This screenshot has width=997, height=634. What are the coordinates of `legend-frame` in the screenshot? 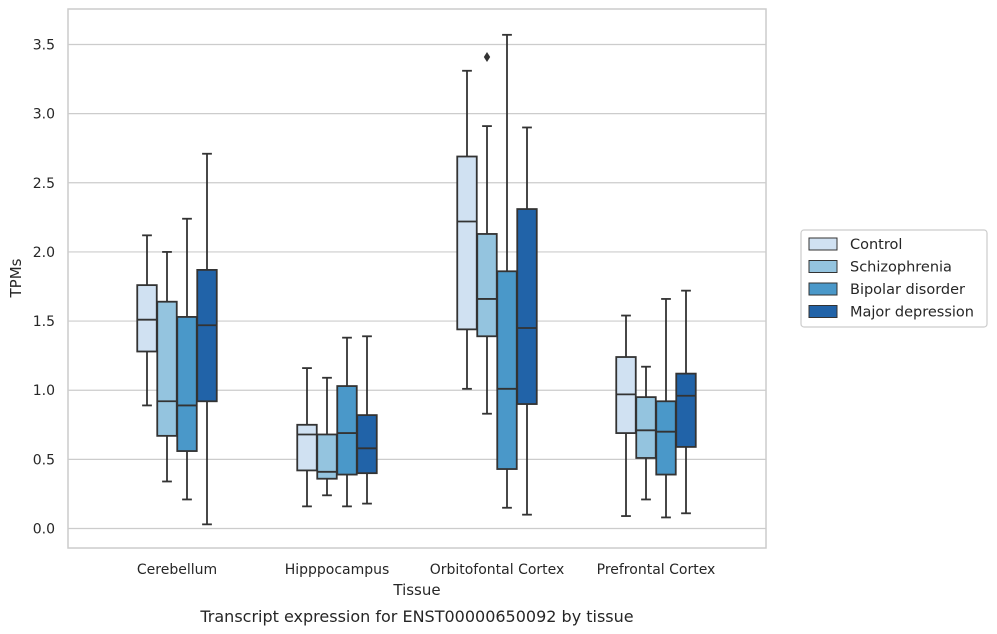 It's located at (894, 278).